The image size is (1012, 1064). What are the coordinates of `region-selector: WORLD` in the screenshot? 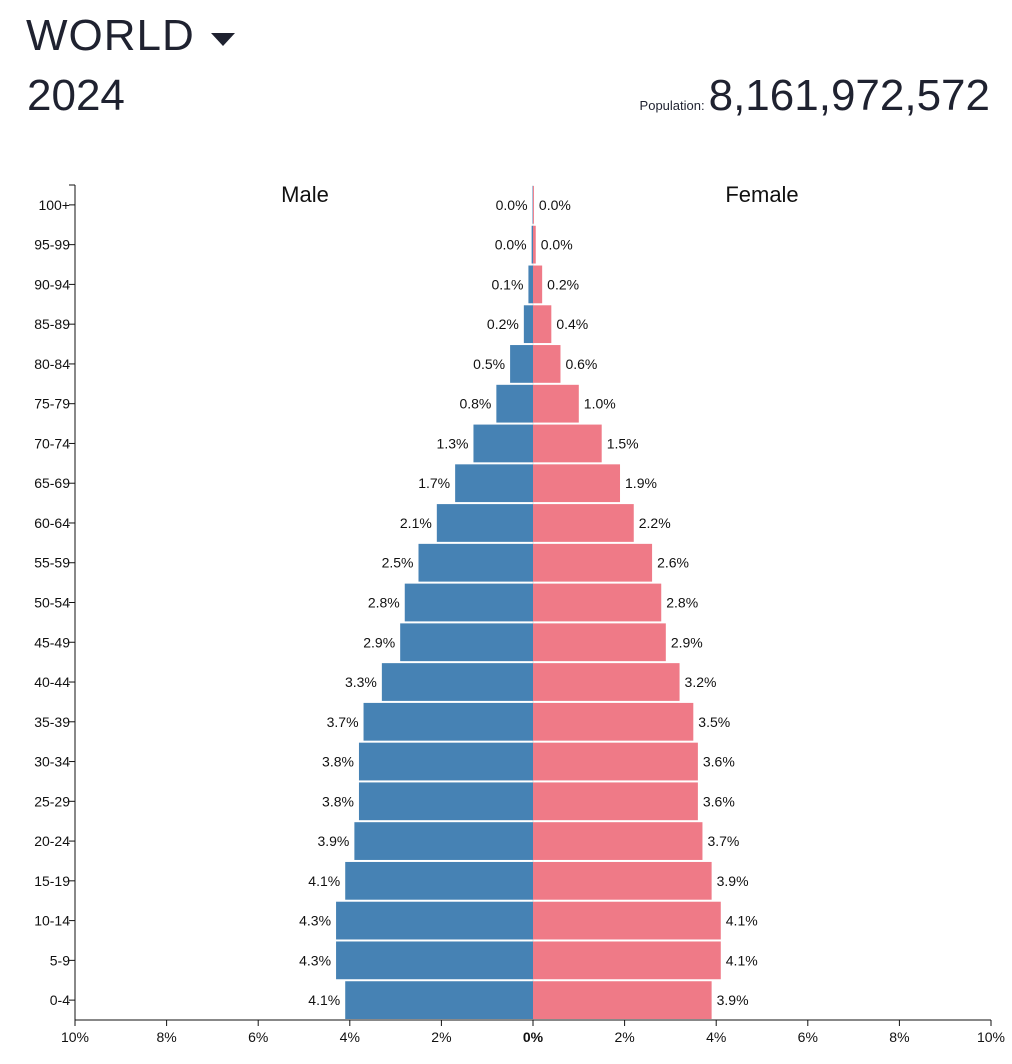 It's located at (130, 36).